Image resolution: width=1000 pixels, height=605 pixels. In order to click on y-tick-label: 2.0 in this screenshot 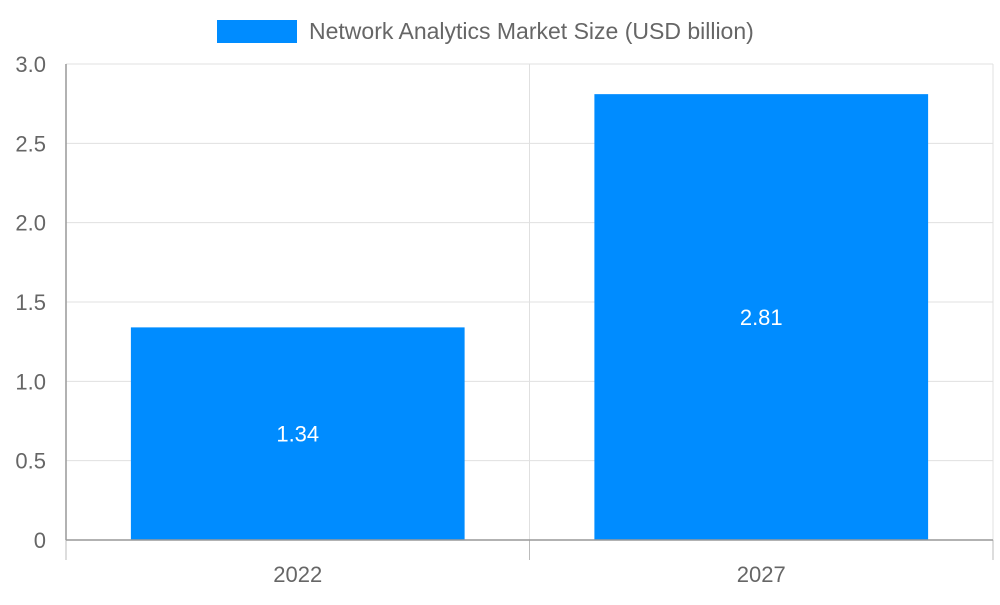, I will do `click(30, 223)`.